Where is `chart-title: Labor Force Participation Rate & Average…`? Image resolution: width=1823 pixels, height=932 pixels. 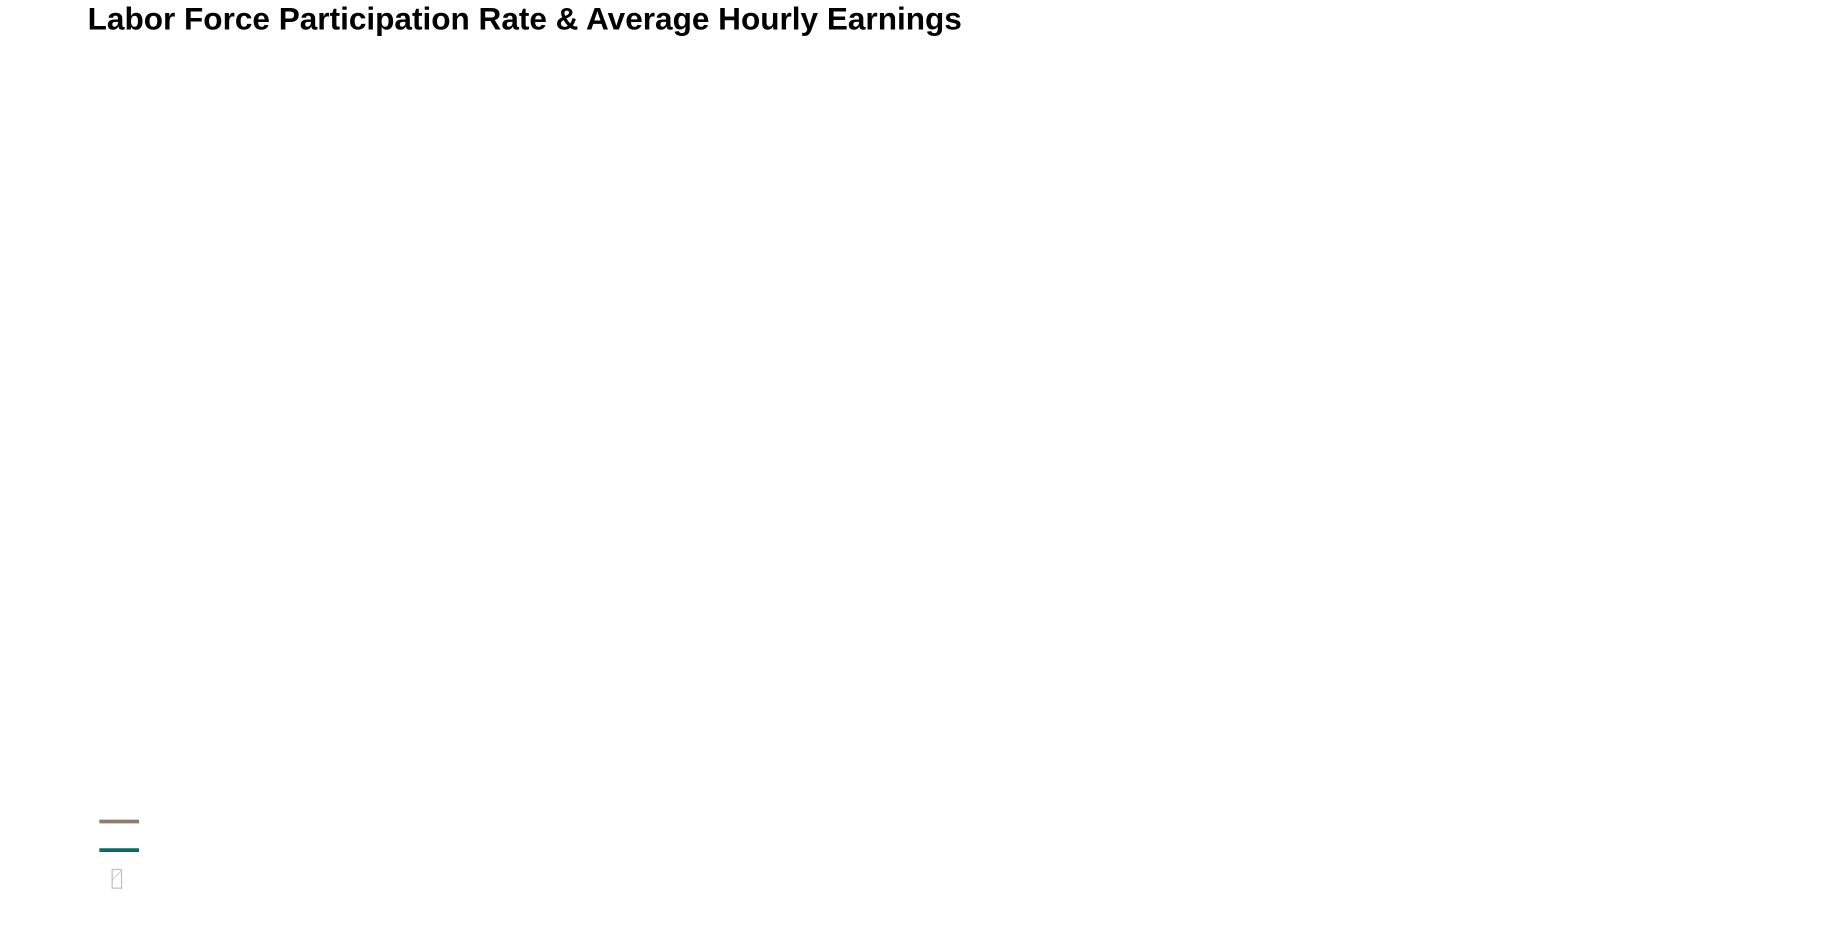 chart-title: Labor Force Participation Rate & Average… is located at coordinates (525, 18).